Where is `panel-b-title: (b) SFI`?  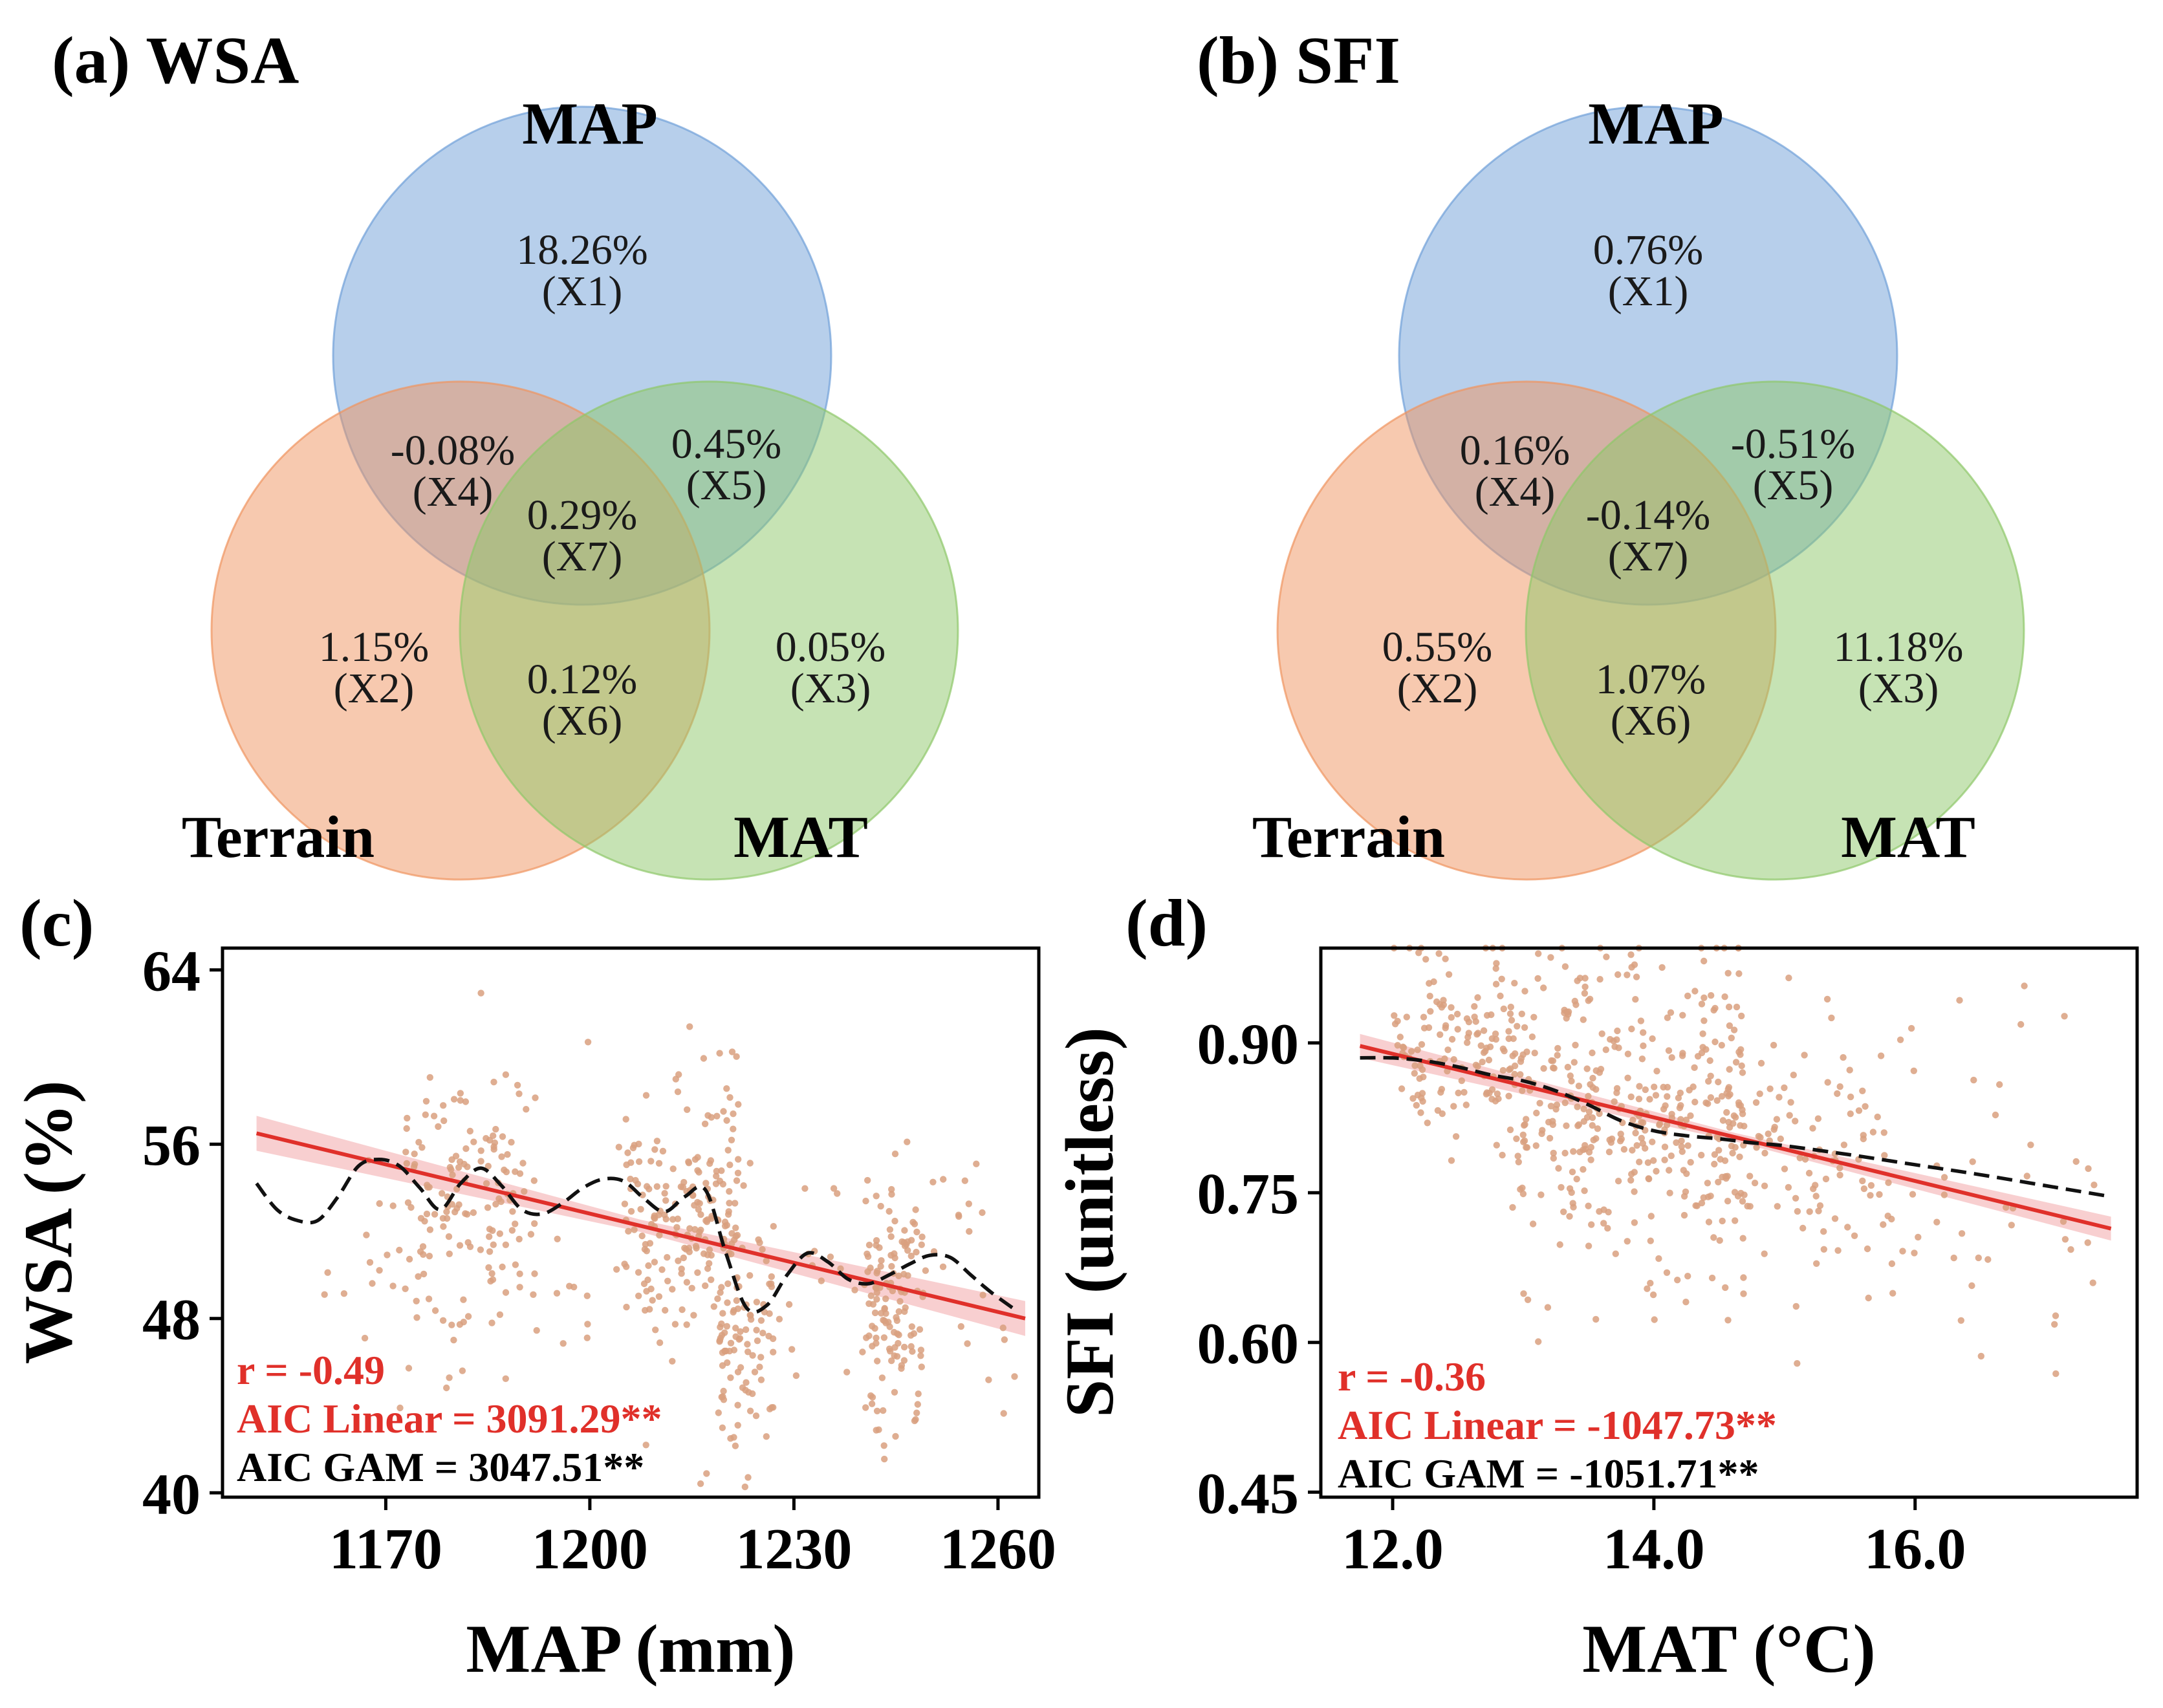 panel-b-title: (b) SFI is located at coordinates (1298, 60).